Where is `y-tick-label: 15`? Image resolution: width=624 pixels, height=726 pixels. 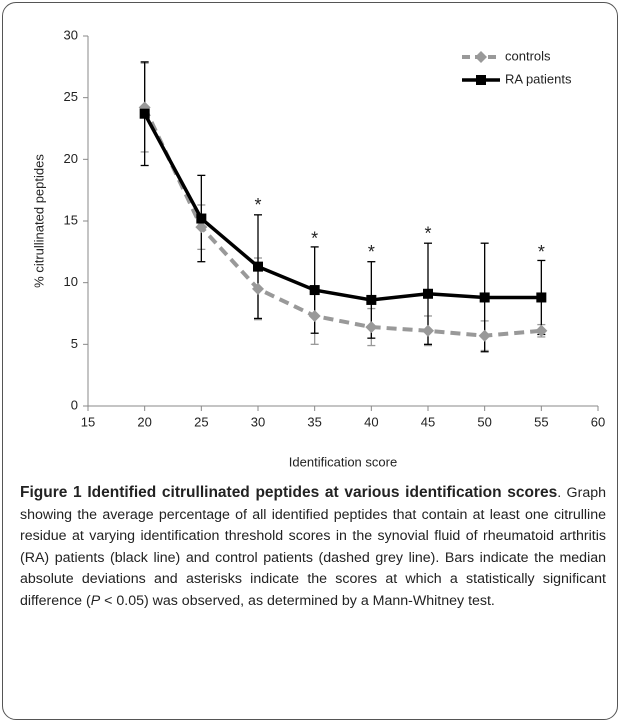
y-tick-label: 15 is located at coordinates (71, 219).